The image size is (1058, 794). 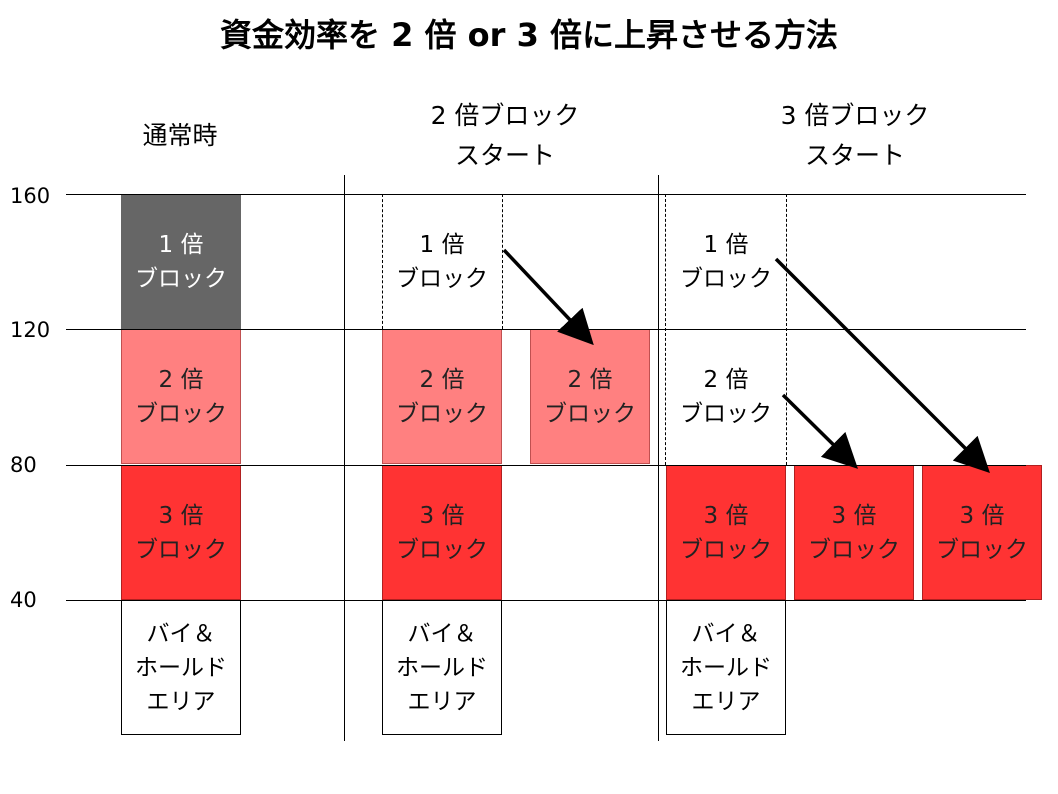 I want to click on page-title: 資金効率を 2 倍 or 3 倍に上昇させる方法, so click(x=528, y=35).